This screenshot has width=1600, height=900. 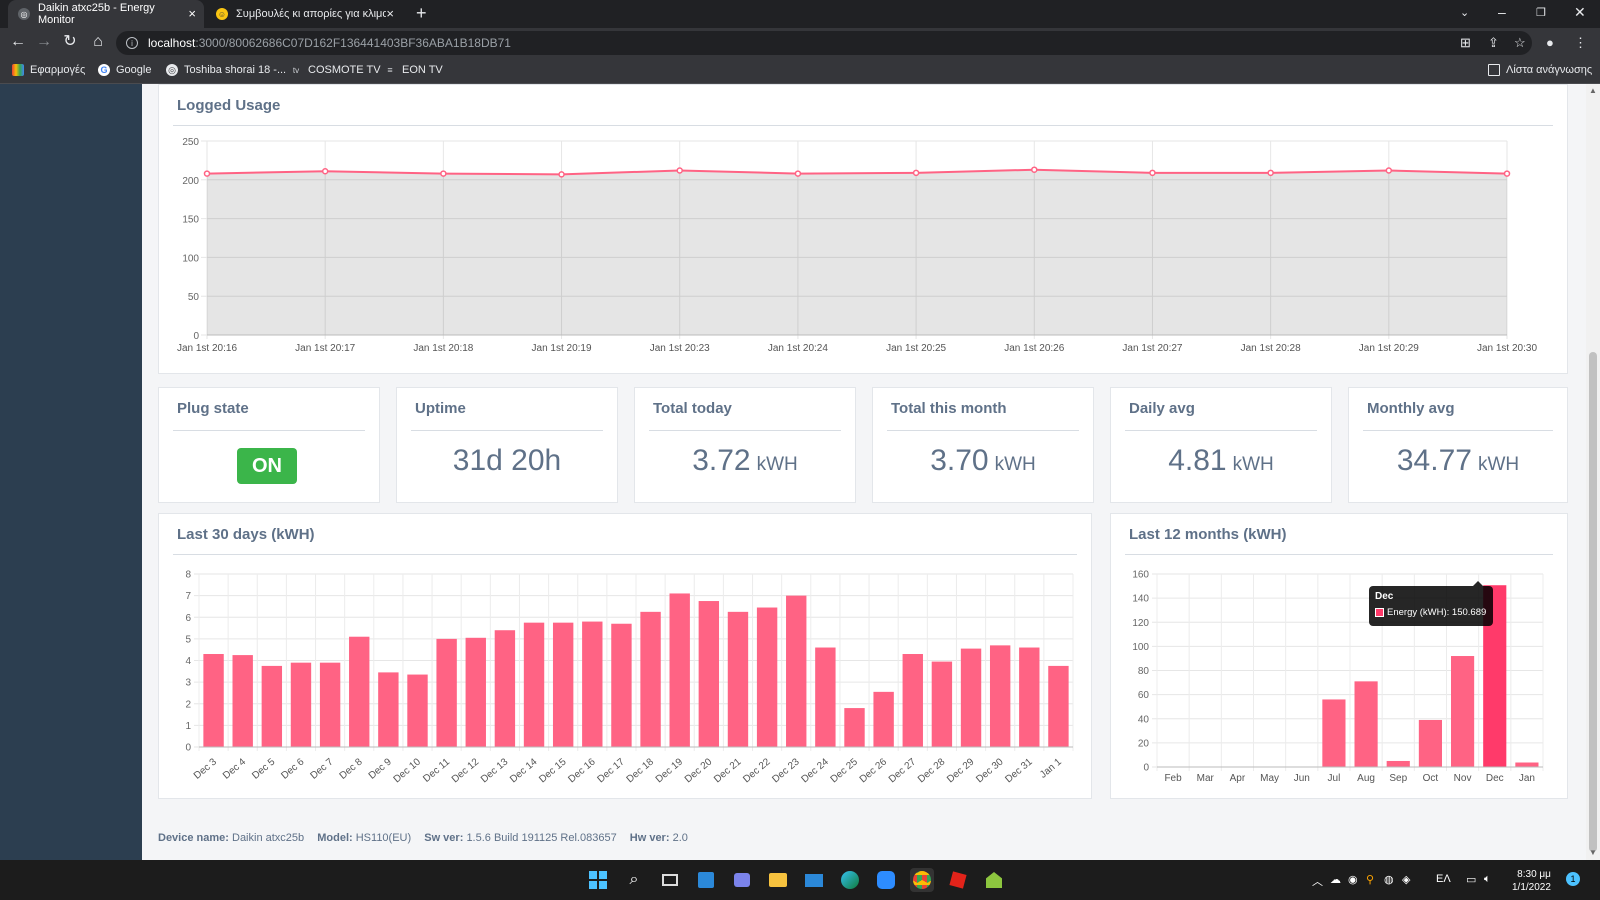 What do you see at coordinates (1502, 12) in the screenshot?
I see `minimize-icon: –` at bounding box center [1502, 12].